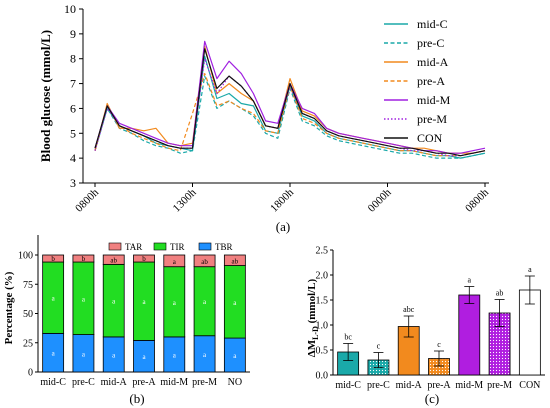 The height and width of the screenshot is (408, 550). I want to click on panel-c-y-tick-label: 1.5, so click(322, 301).